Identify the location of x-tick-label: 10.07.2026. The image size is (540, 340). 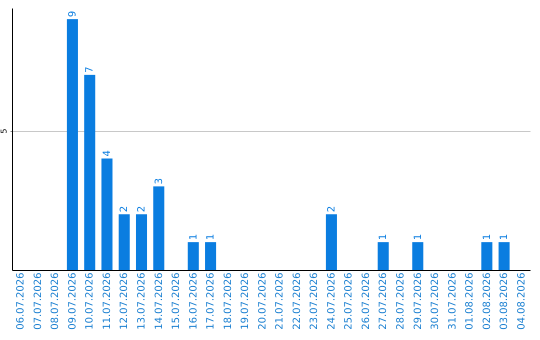
(90, 301).